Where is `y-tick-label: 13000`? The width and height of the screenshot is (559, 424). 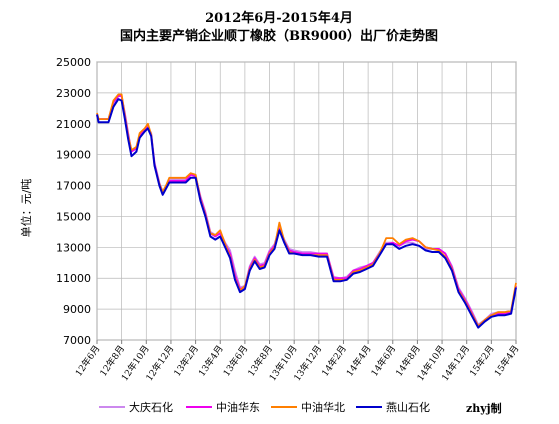 y-tick-label: 13000 is located at coordinates (73, 247).